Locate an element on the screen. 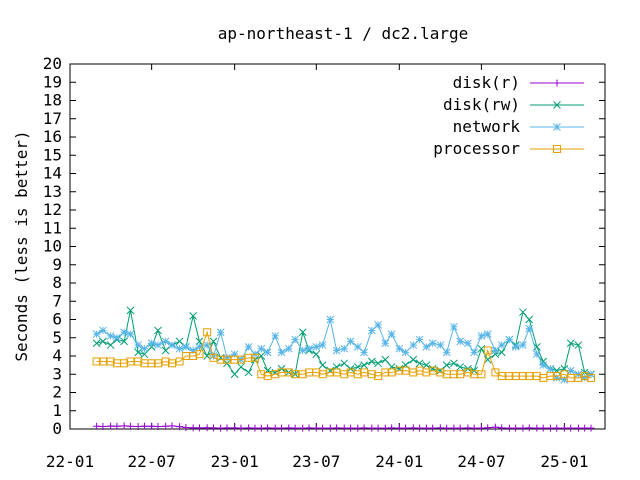 Image resolution: width=640 pixels, height=480 pixels. y-tick-label: 18 is located at coordinates (52, 100).